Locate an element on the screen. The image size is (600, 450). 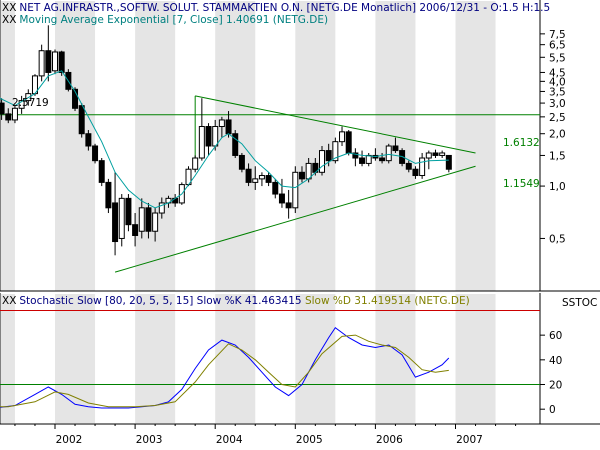
price-tick-label: 0,5 is located at coordinates (557, 239).